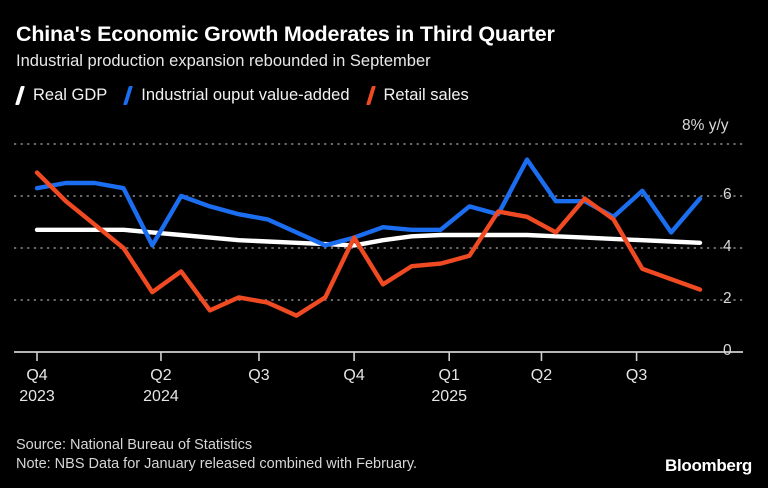  Describe the element at coordinates (134, 445) in the screenshot. I see `source-line: Source: National Bureau of Statistics` at that location.